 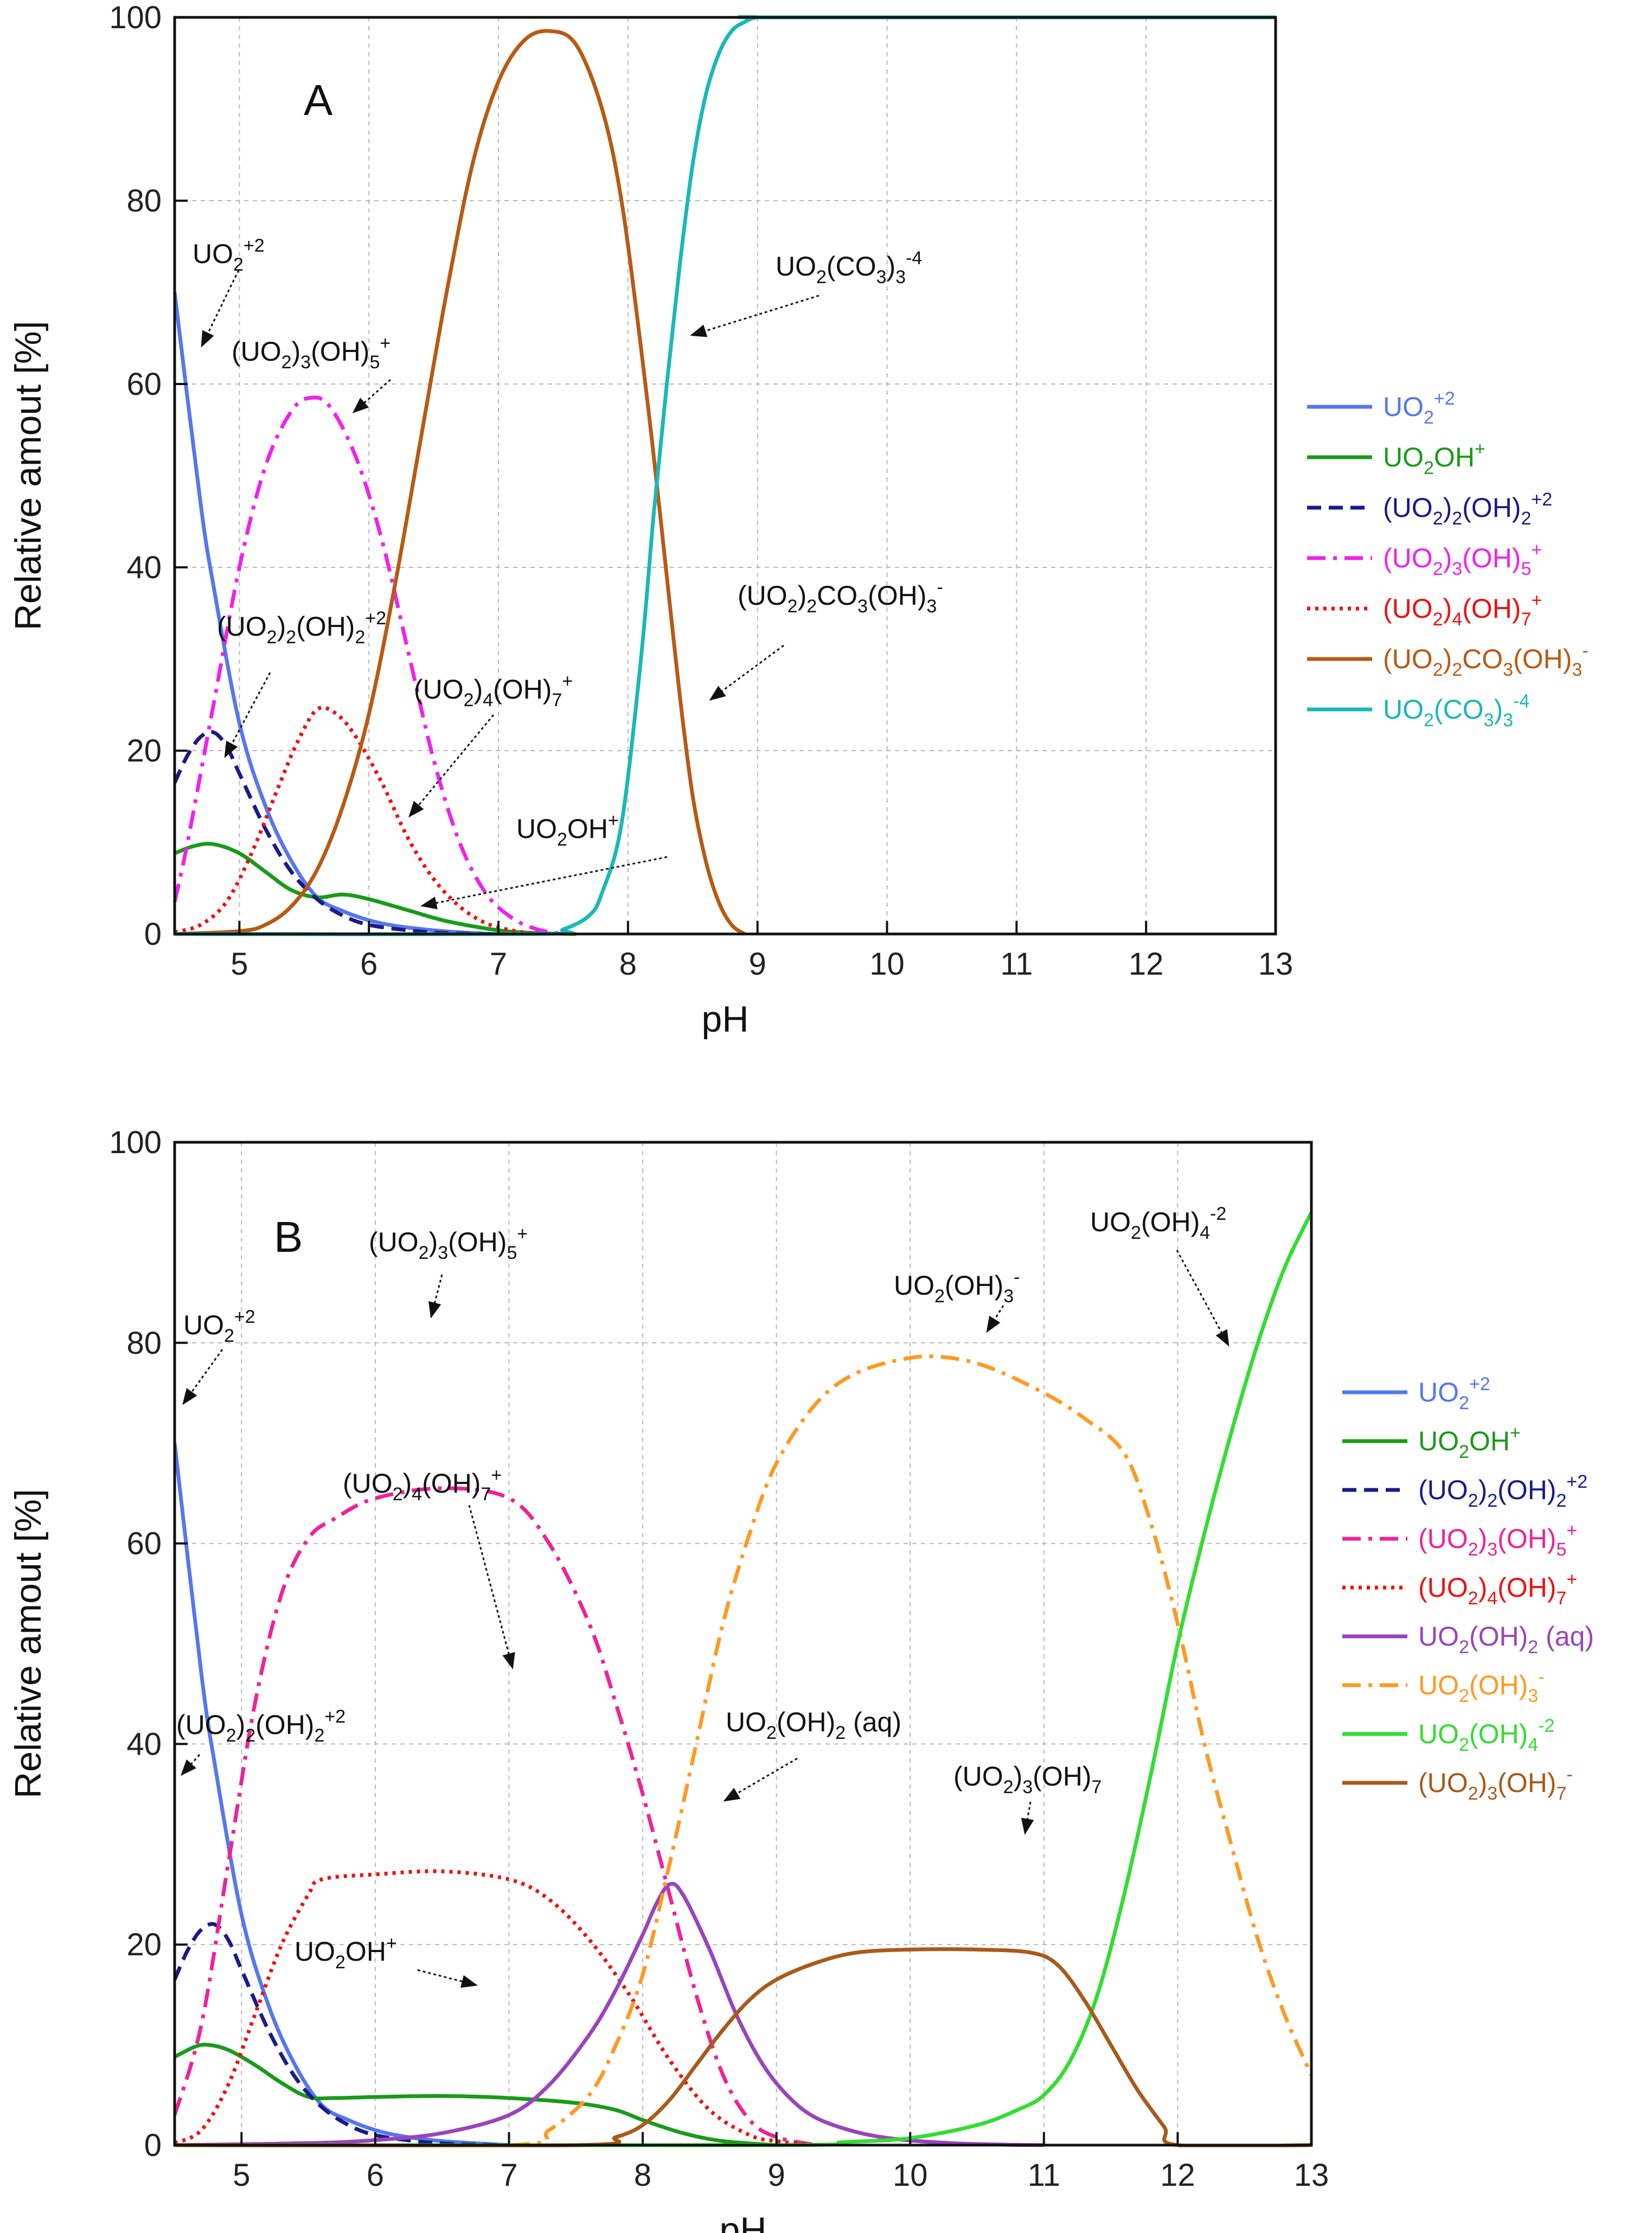 I want to click on annotation-label: (UO2)3(OH)7, so click(x=1027, y=1779).